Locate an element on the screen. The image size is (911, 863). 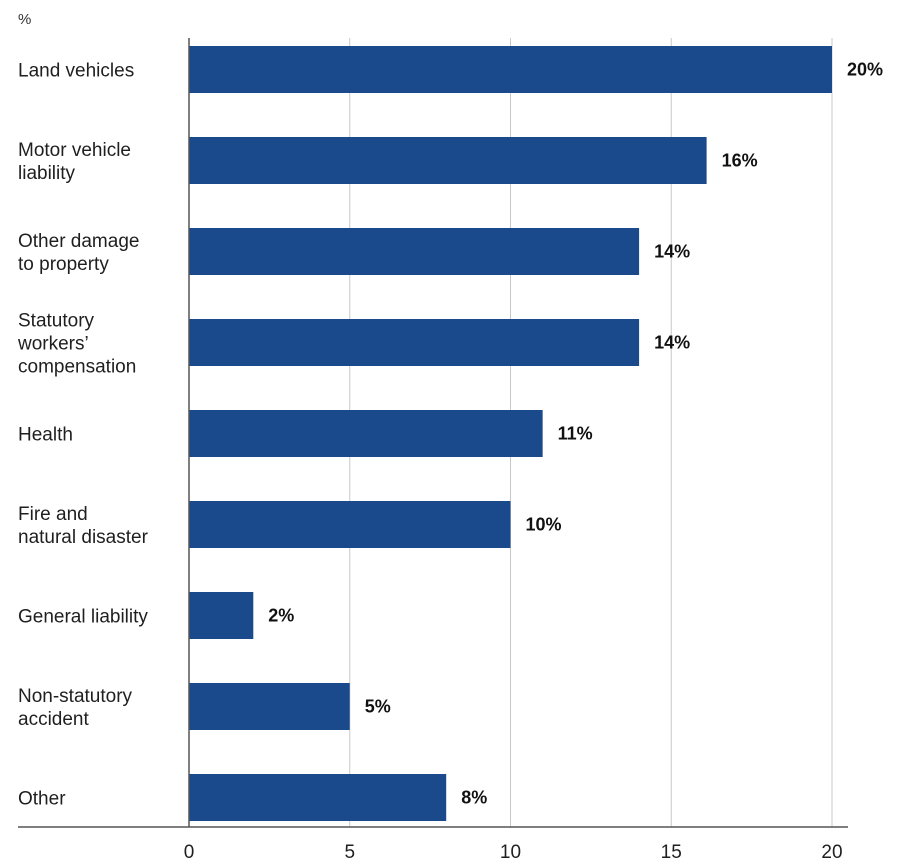
category-label: Fire and natural disaster is located at coordinates (83, 526).